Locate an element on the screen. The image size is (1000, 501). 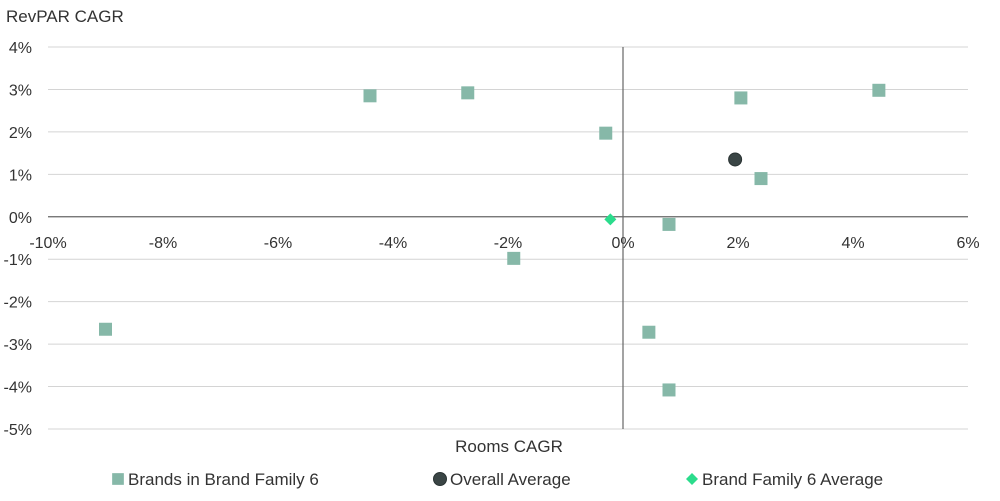
y-tick-label: -1% is located at coordinates (18, 260).